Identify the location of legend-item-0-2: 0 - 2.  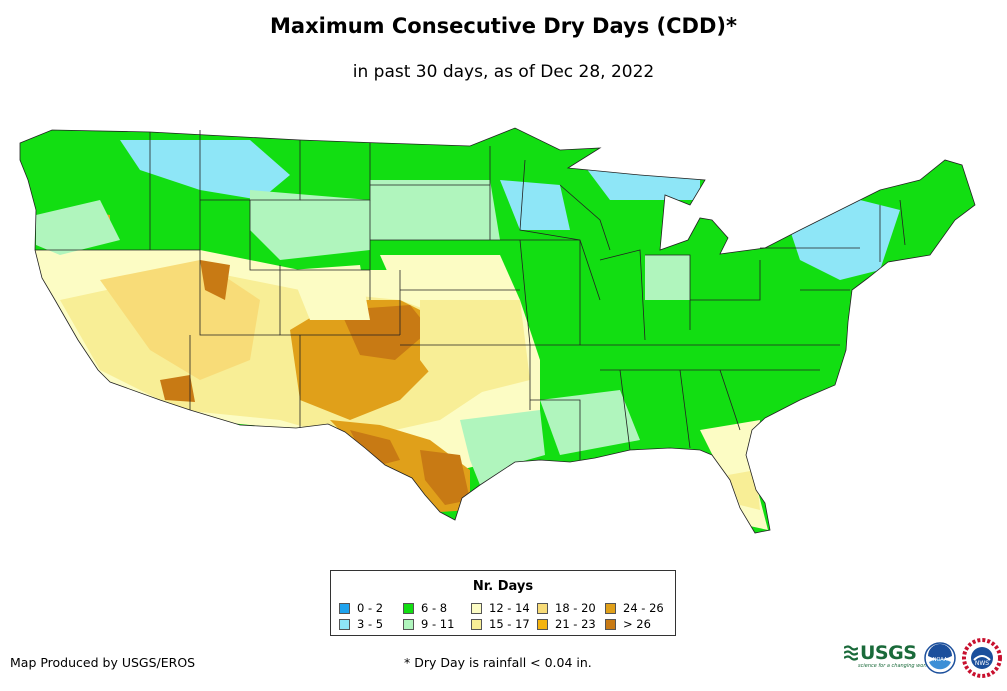
(361, 608).